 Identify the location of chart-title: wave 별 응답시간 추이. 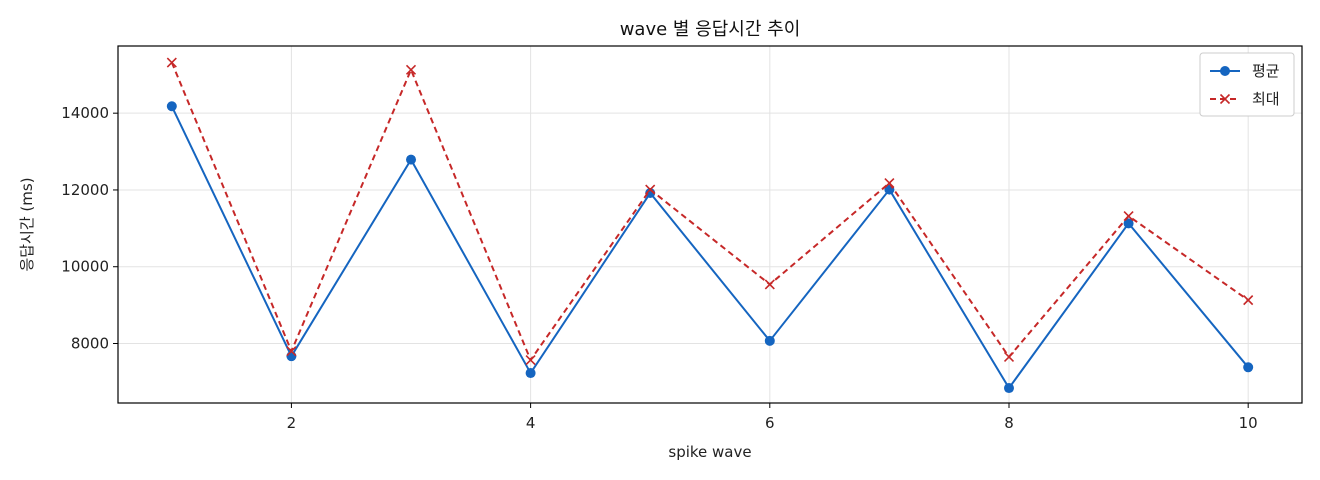
(710, 29).